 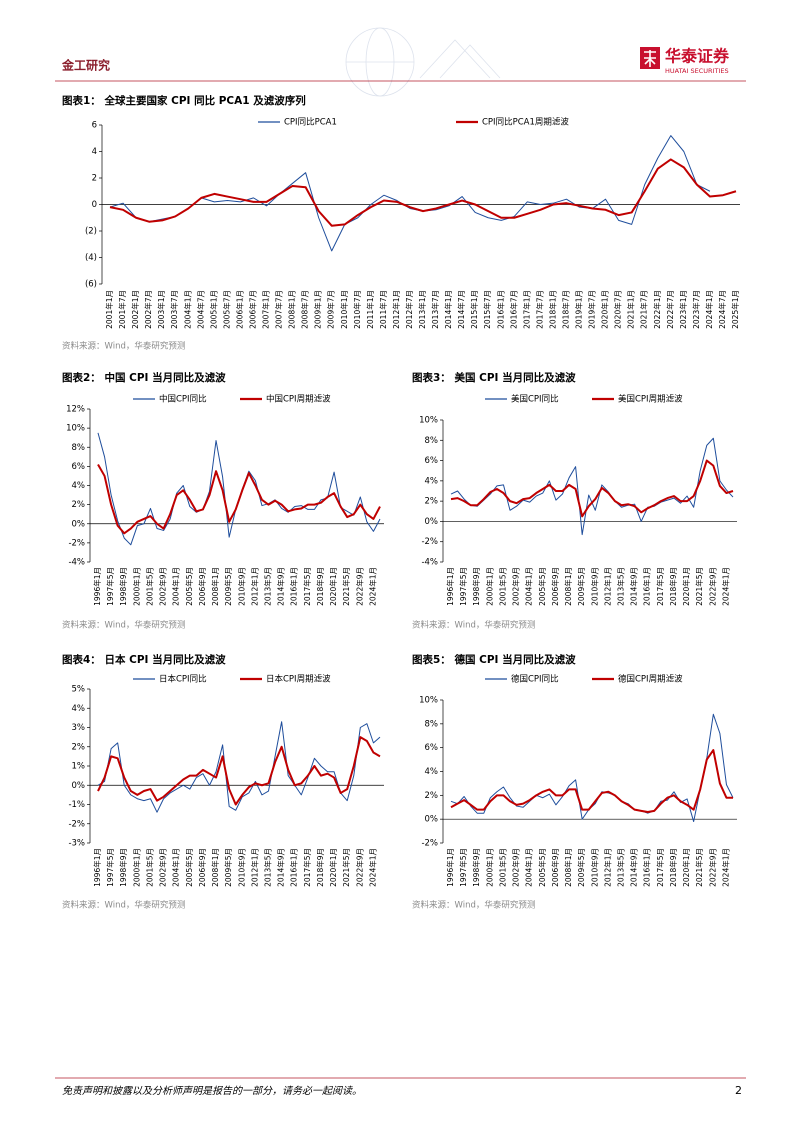 I want to click on x-tick-label: 2023年7月, so click(x=696, y=309).